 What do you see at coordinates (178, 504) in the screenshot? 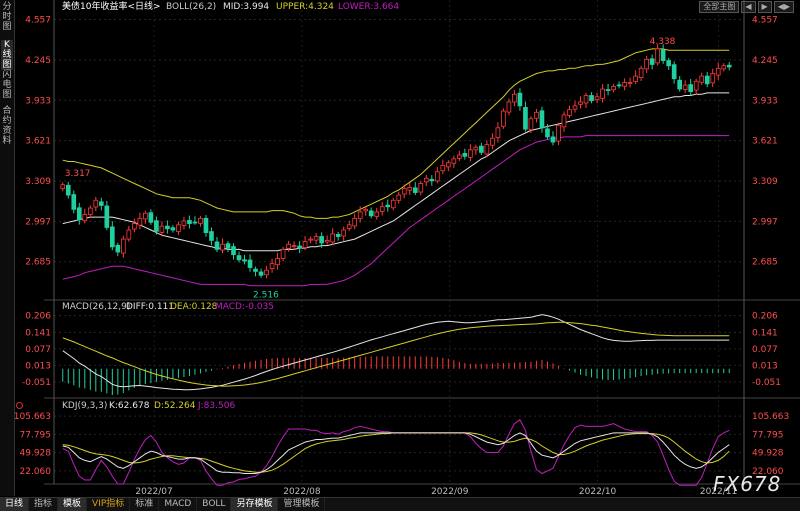
I see `bottom-tab: MACD` at bounding box center [178, 504].